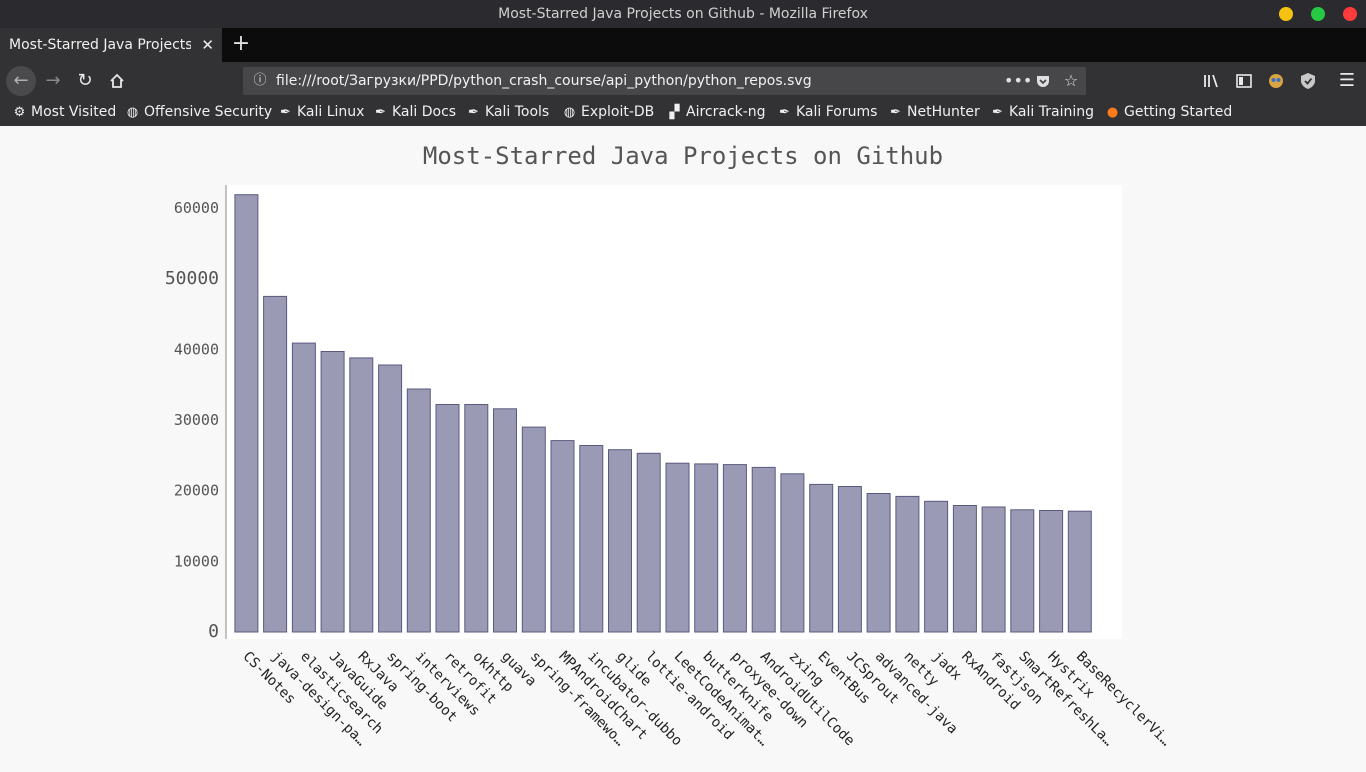 The image size is (1366, 772). What do you see at coordinates (53, 80) in the screenshot?
I see `forward-icon: →` at bounding box center [53, 80].